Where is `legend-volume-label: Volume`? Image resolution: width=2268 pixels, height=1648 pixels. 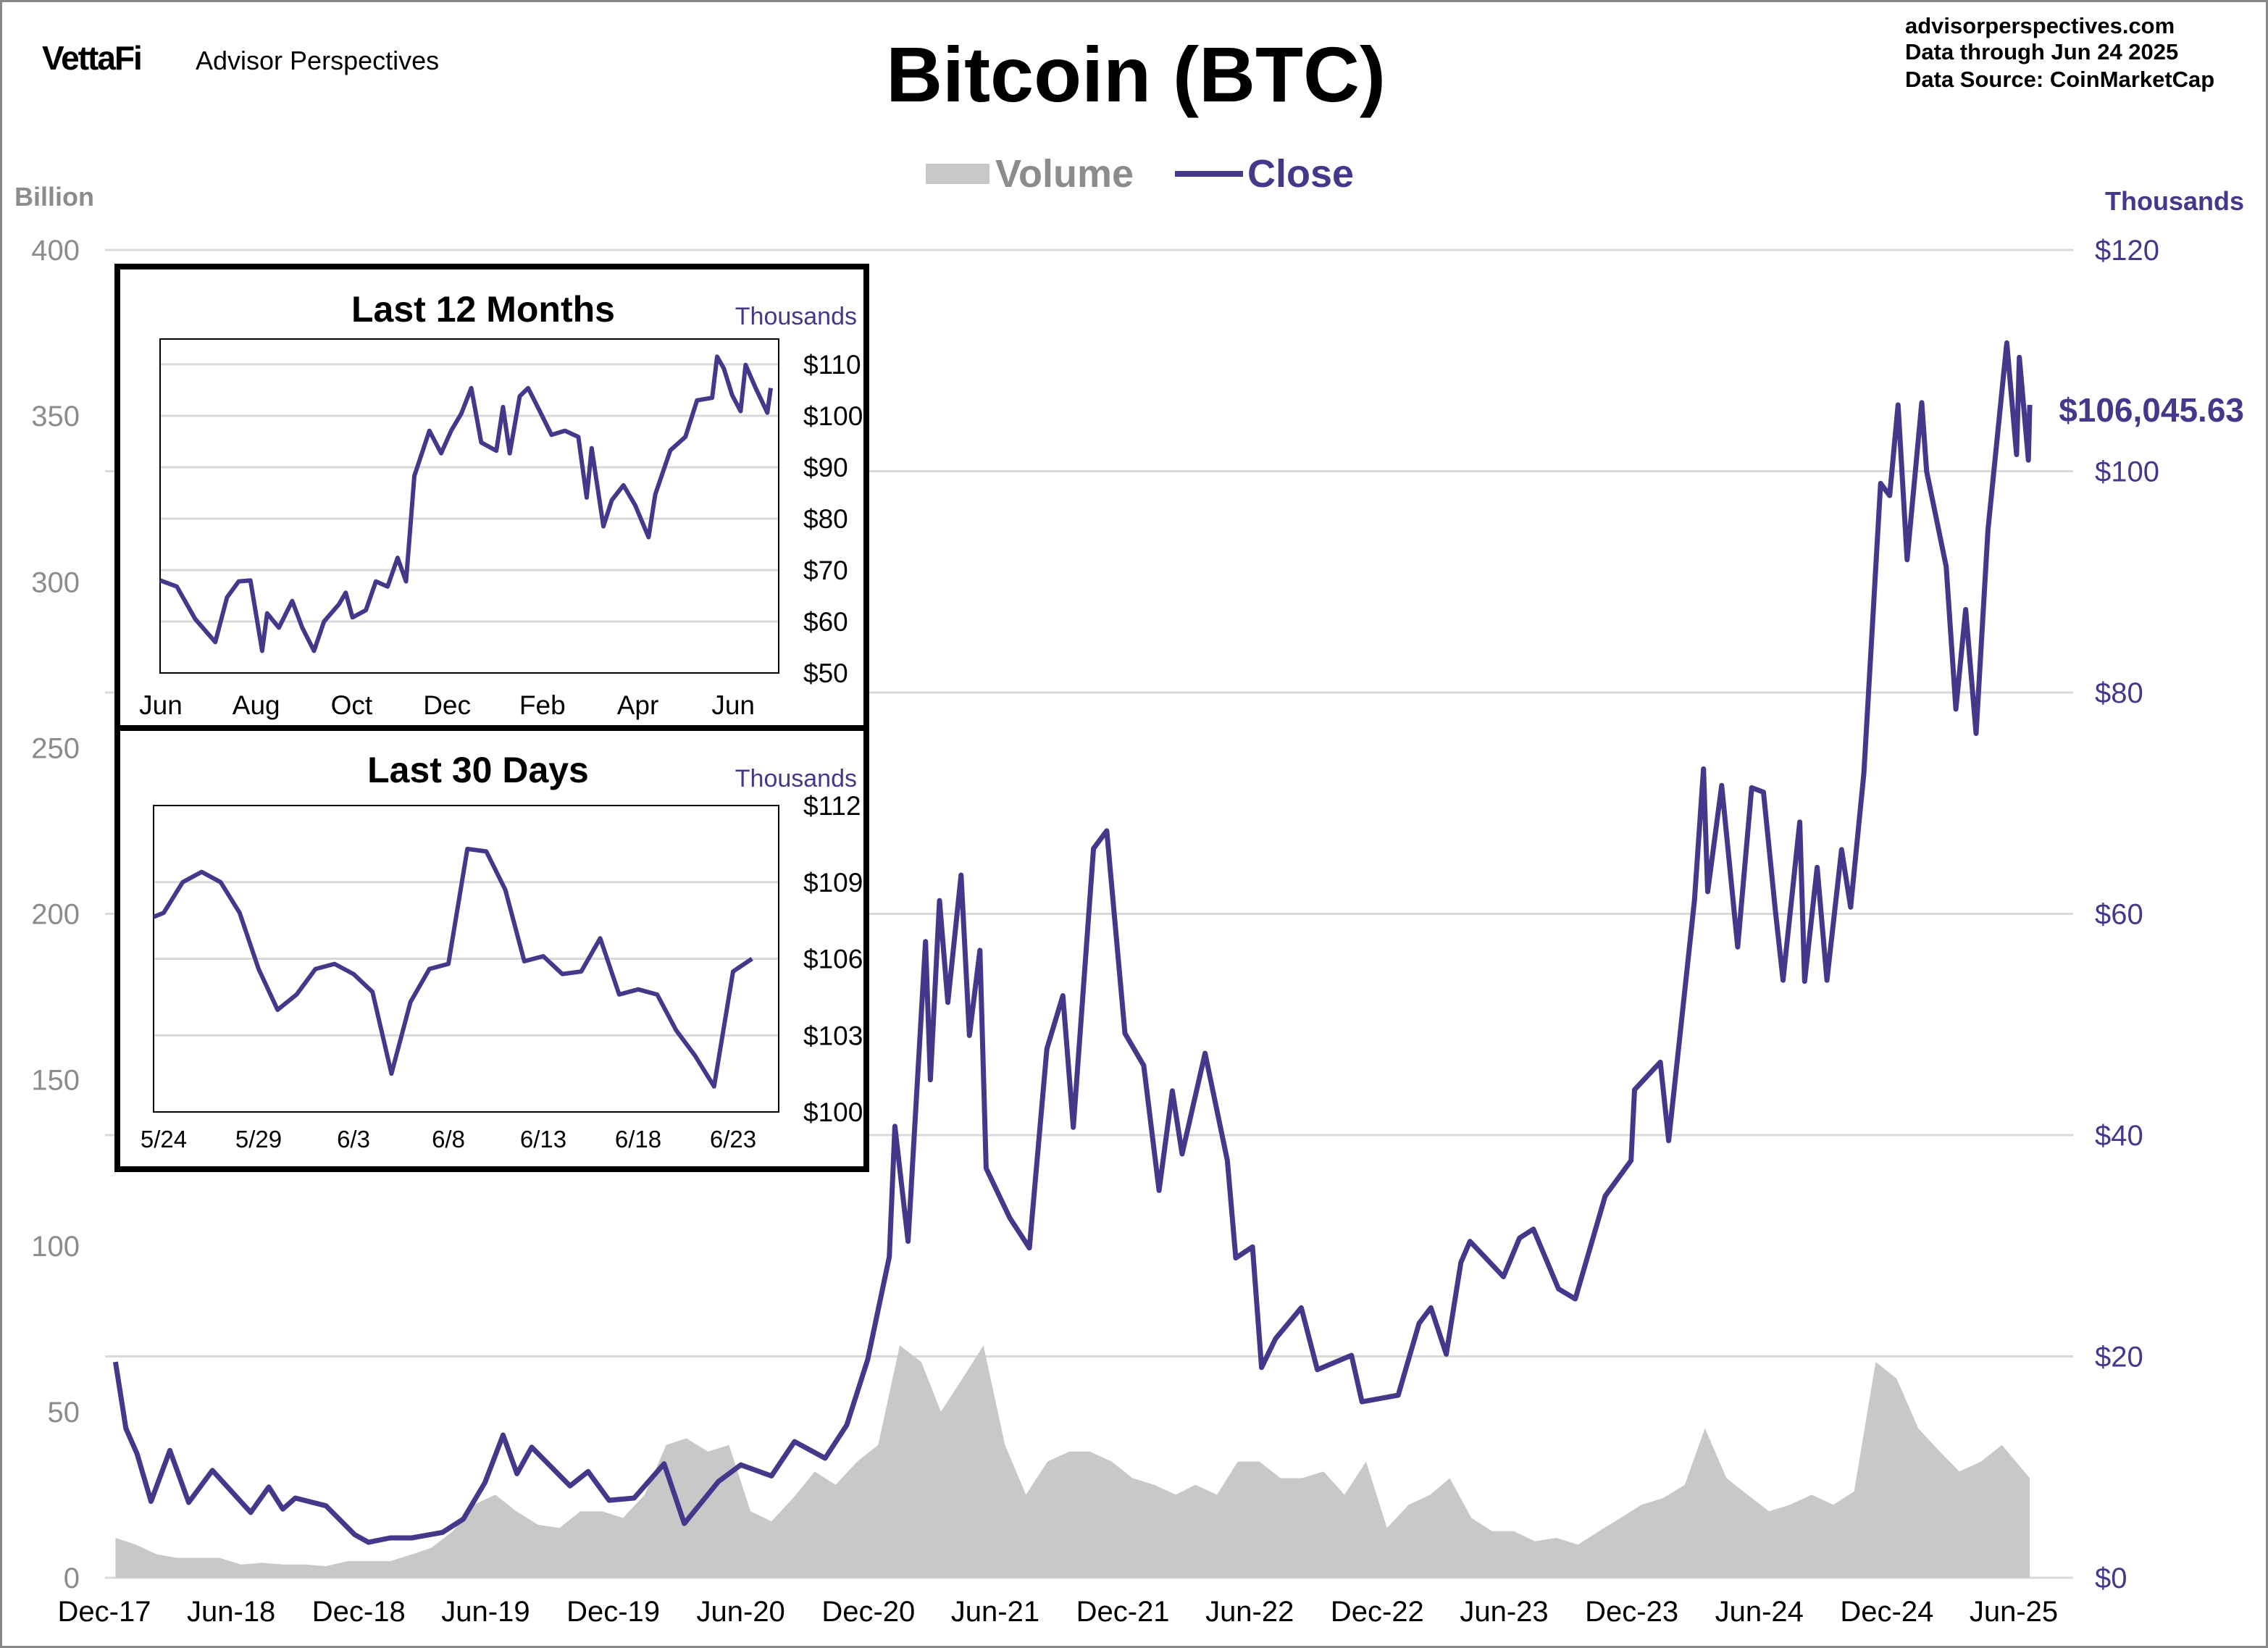
legend-volume-label: Volume is located at coordinates (1064, 174).